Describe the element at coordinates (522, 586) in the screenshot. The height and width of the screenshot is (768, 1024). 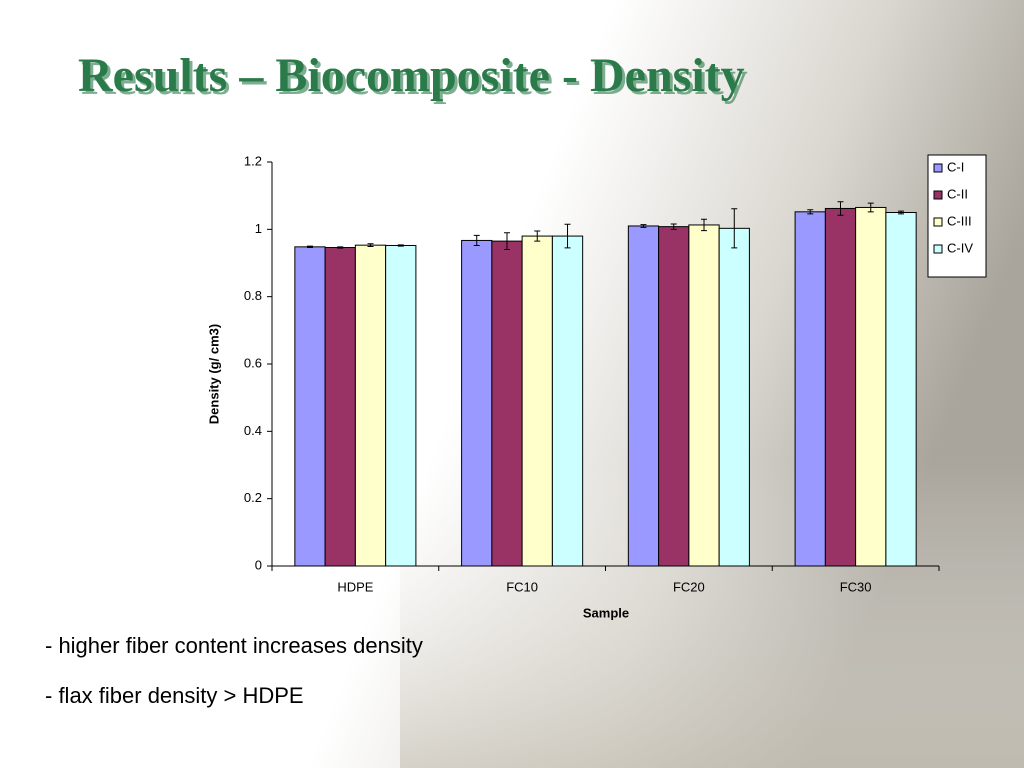
I see `x-tick-label: FC10` at that location.